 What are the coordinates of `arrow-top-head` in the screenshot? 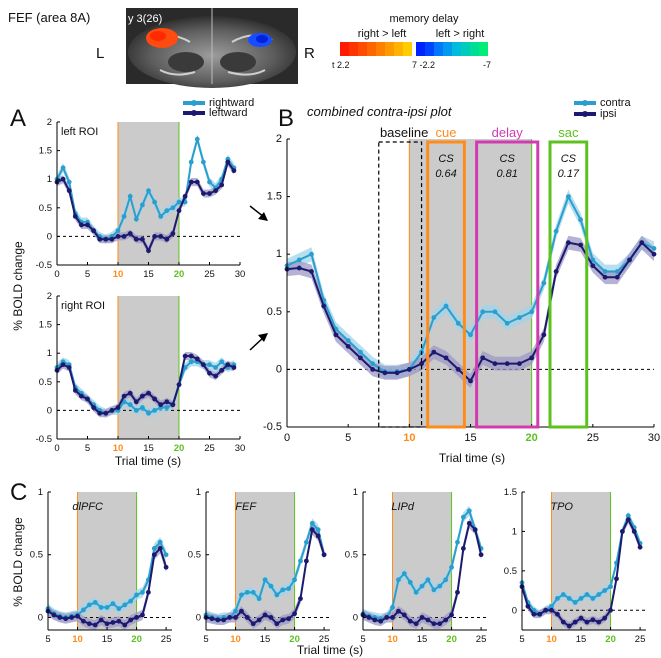 It's located at (263, 216).